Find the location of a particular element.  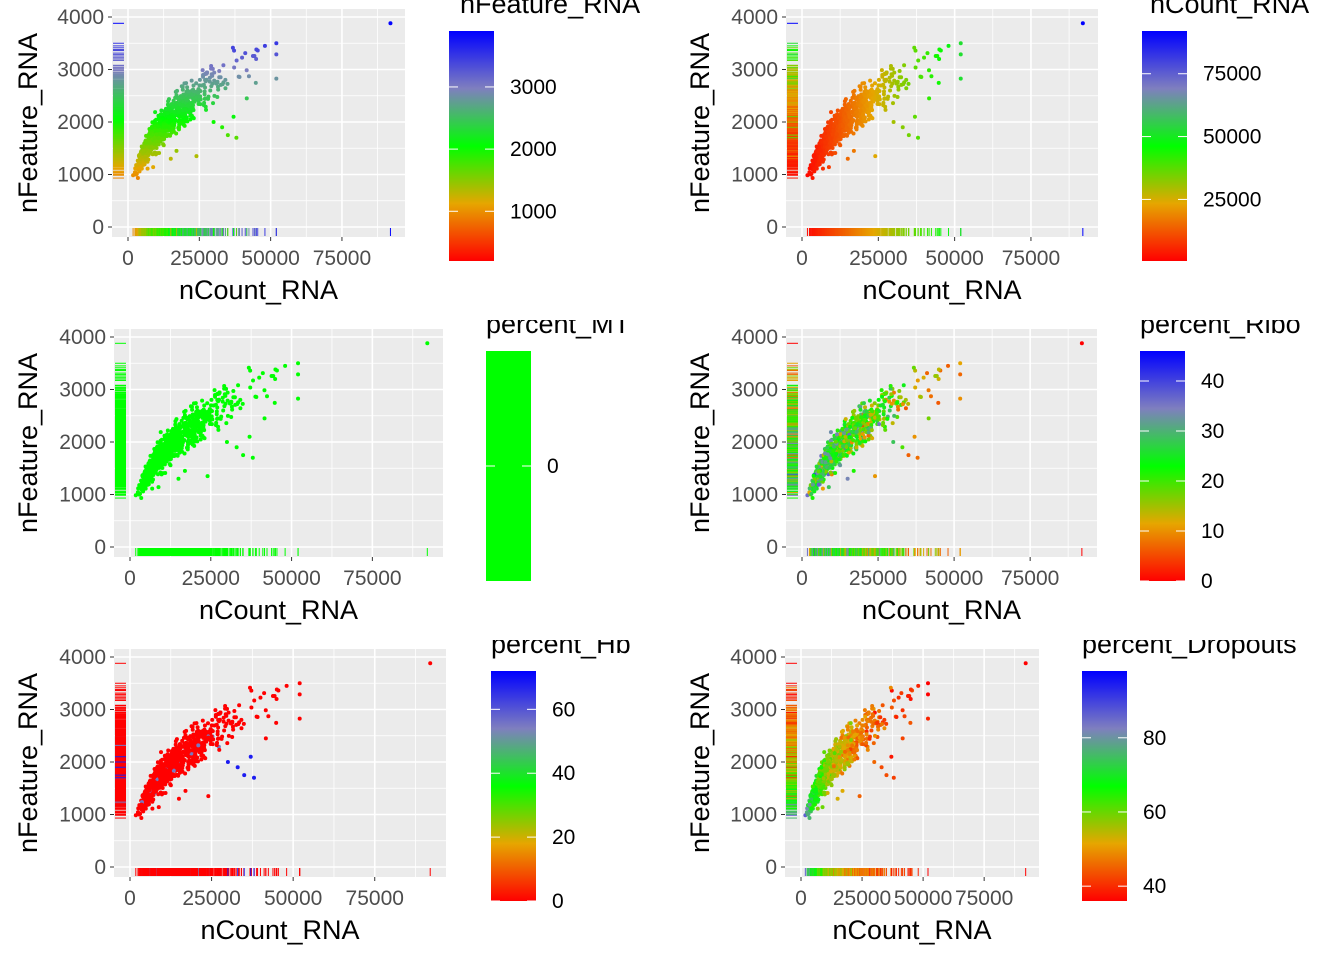

legend: nFeature_RNA 1000 2000 3000 is located at coordinates (544, 130).